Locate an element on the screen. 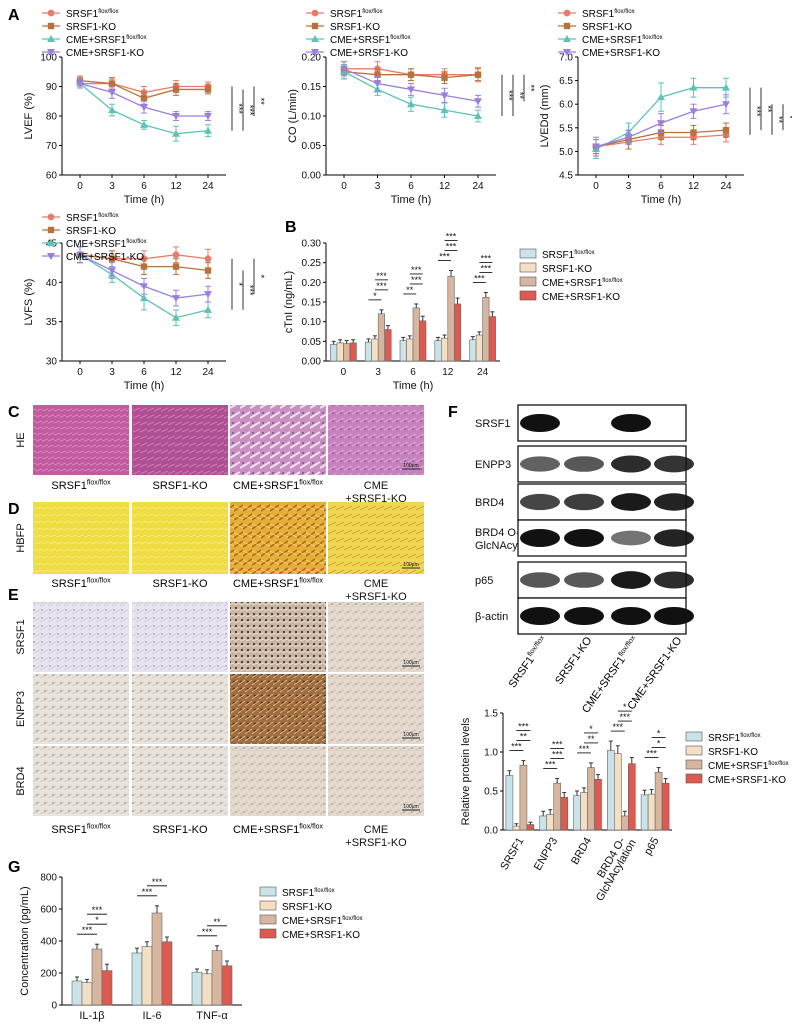 This screenshot has width=792, height=1028. y-tick-label: 5.5 is located at coordinates (566, 128).